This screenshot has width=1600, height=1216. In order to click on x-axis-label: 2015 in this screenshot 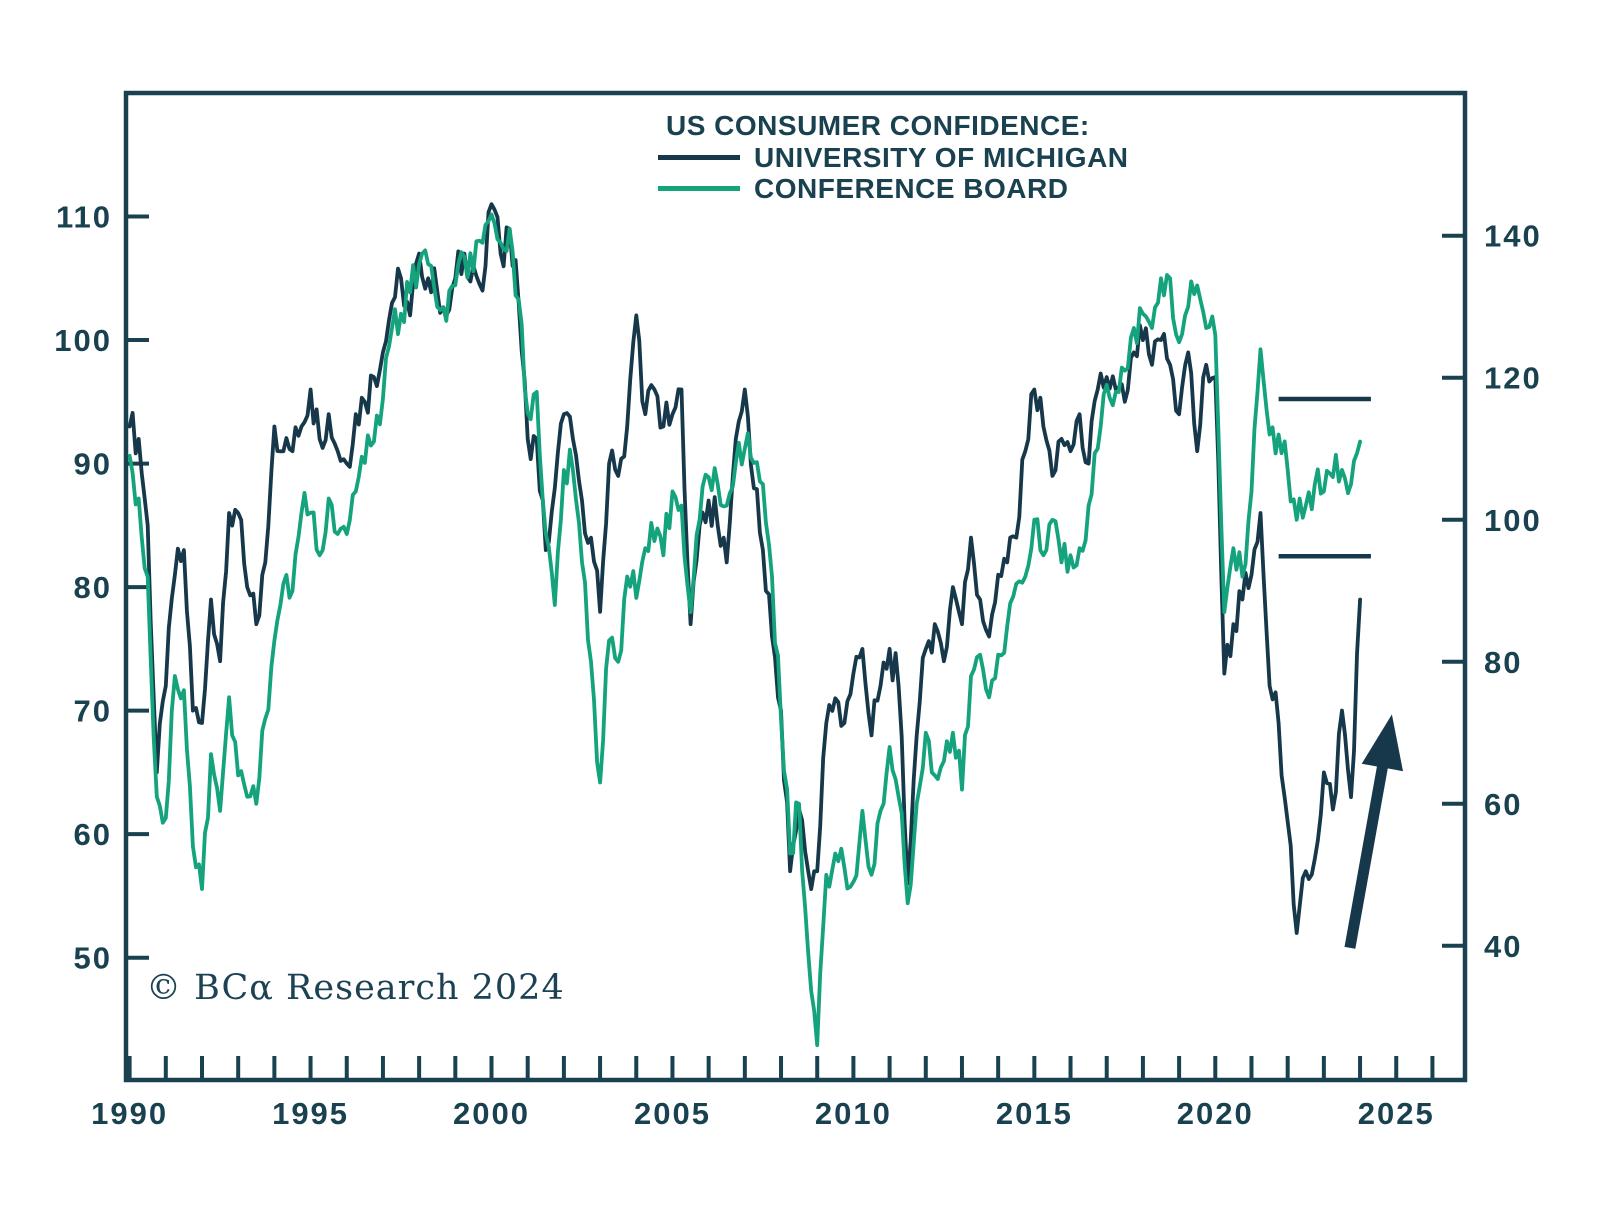, I will do `click(1034, 1113)`.